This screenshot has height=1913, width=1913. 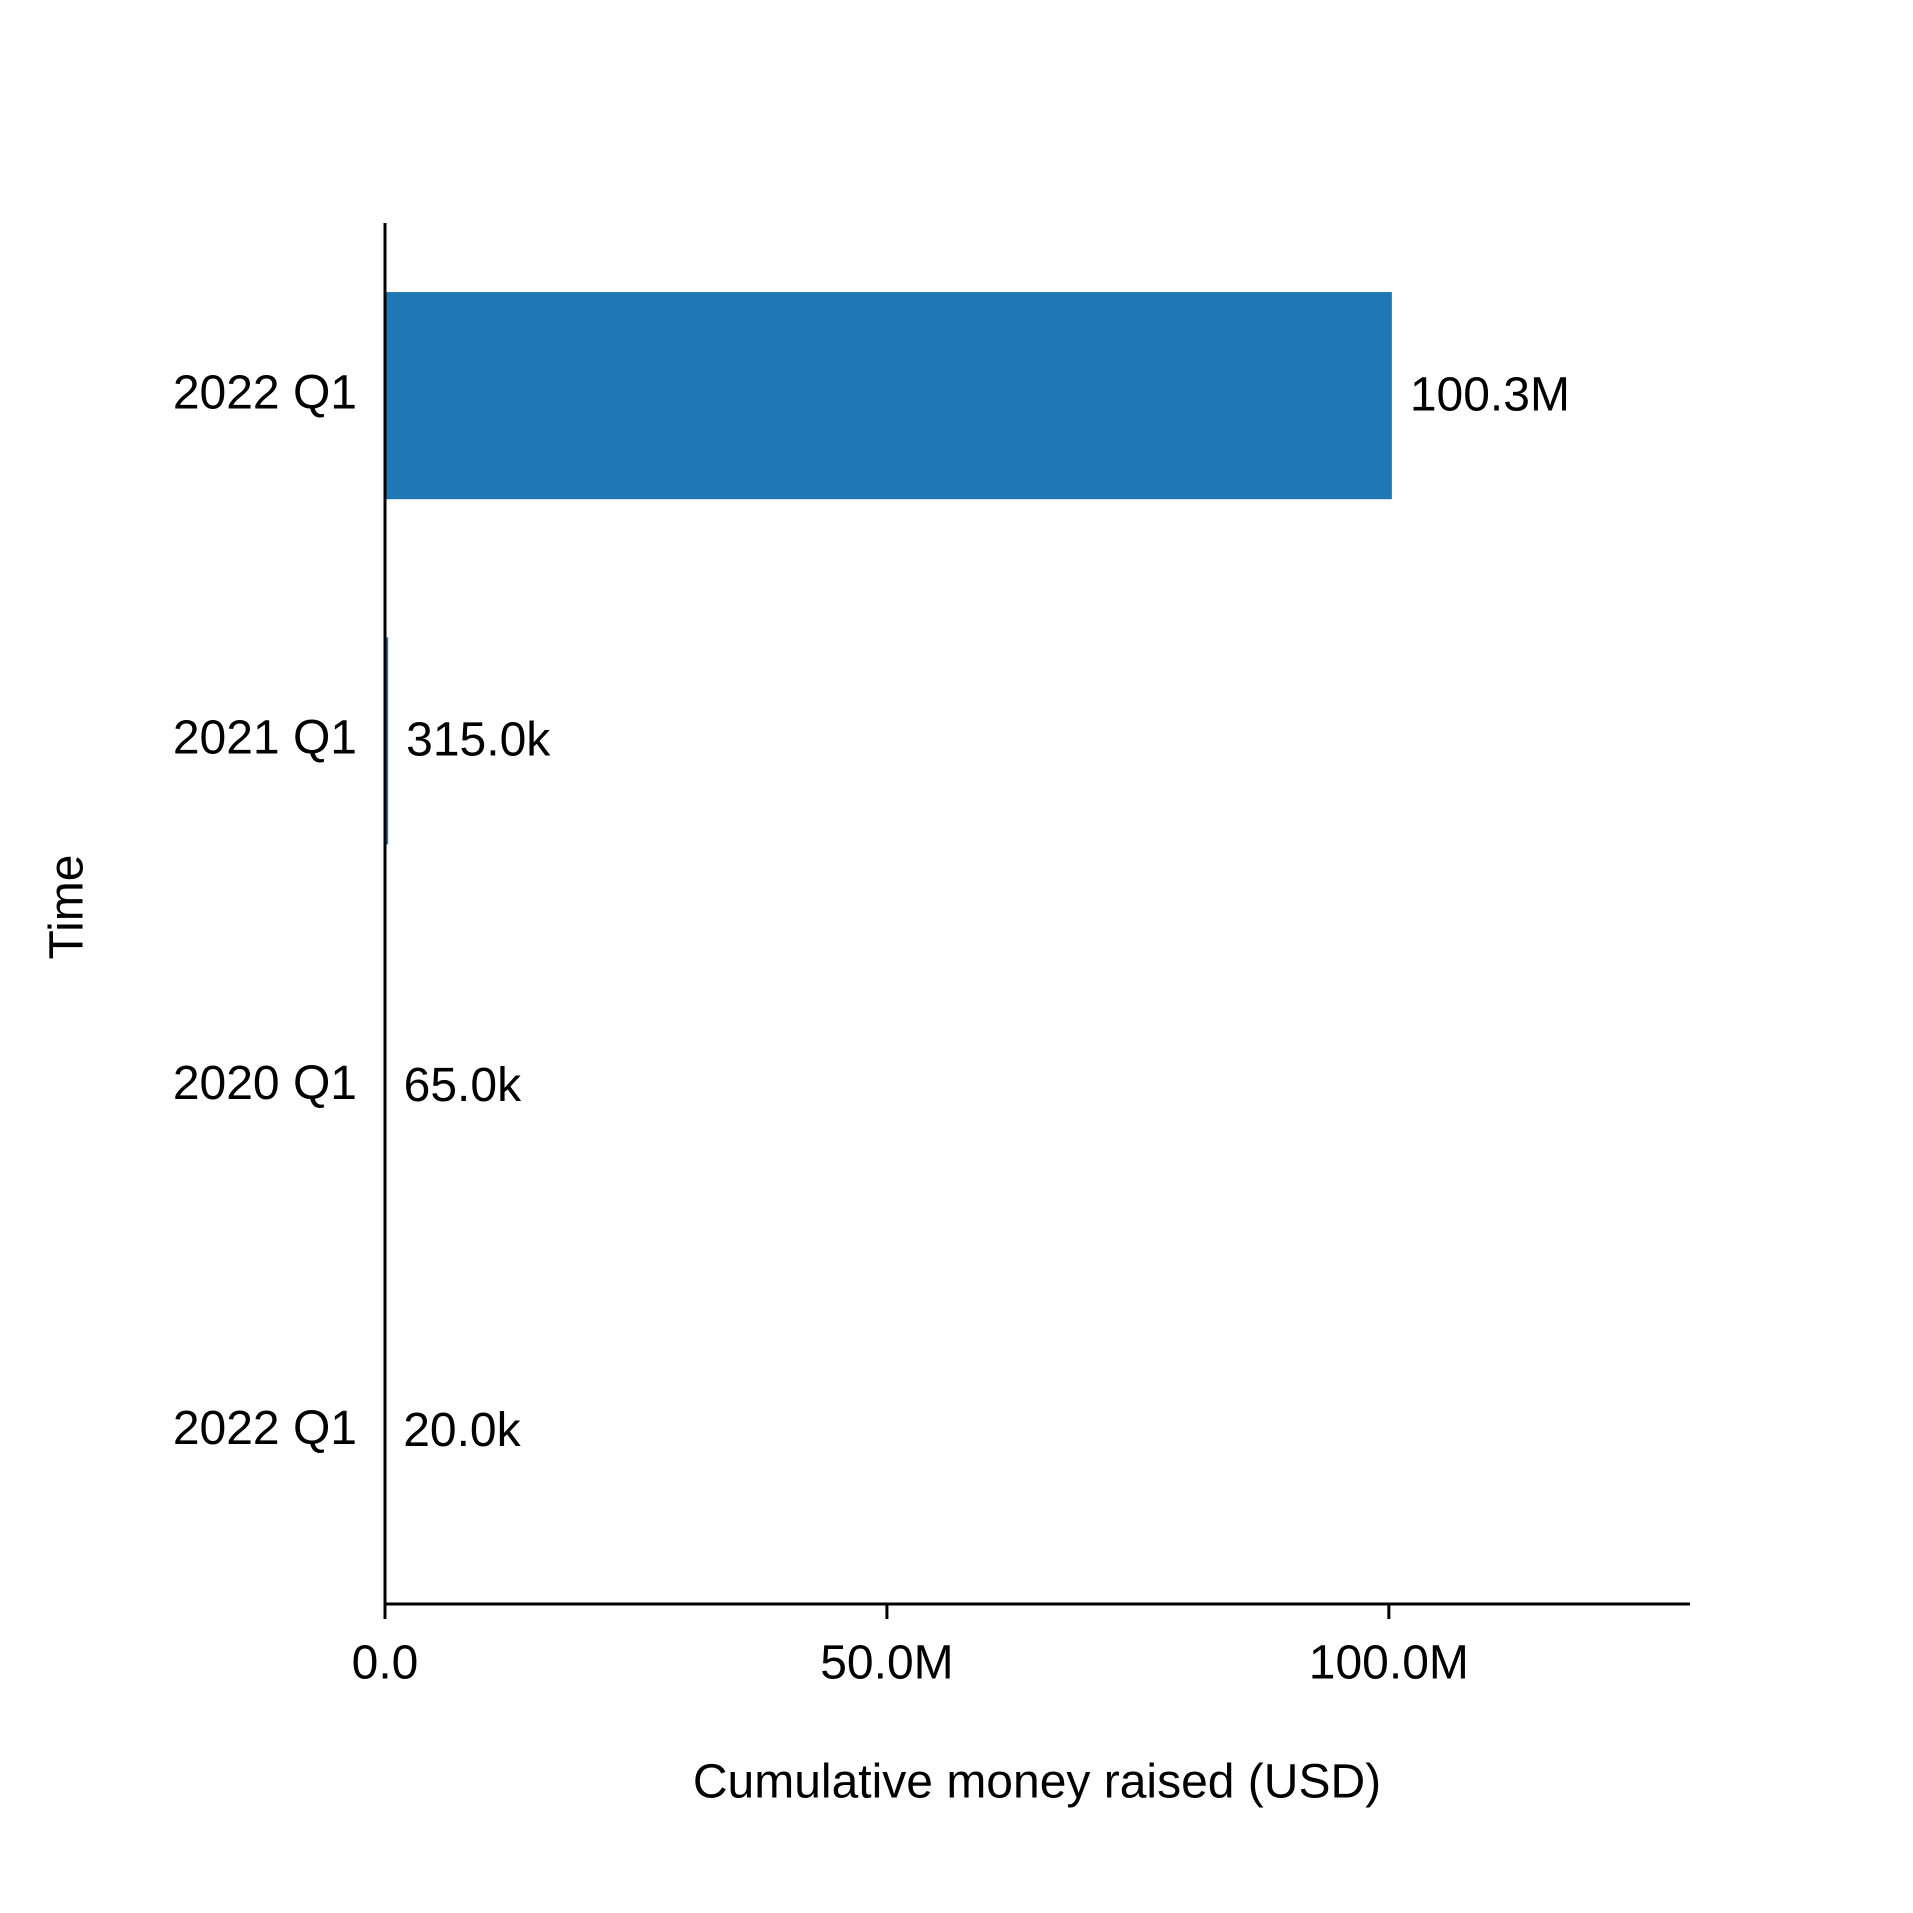 What do you see at coordinates (1490, 394) in the screenshot?
I see `value-label: 100.3M` at bounding box center [1490, 394].